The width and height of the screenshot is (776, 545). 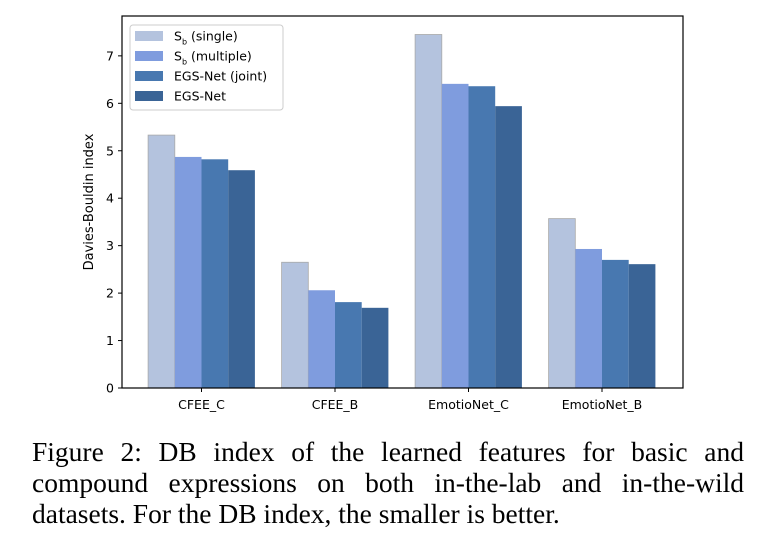 What do you see at coordinates (468, 404) in the screenshot?
I see `x-tick-label: EmotioNet_C` at bounding box center [468, 404].